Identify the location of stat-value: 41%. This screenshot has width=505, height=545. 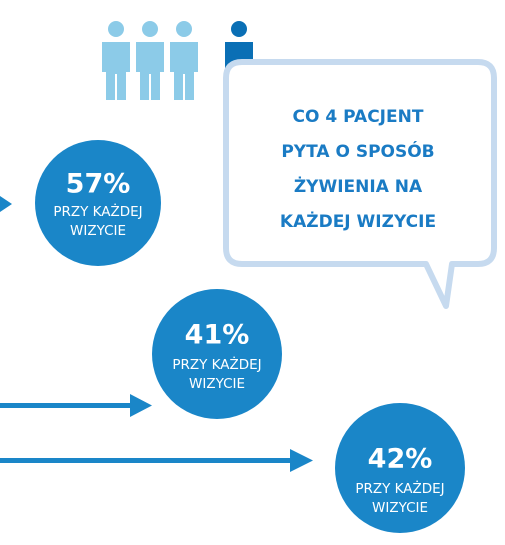
(217, 335).